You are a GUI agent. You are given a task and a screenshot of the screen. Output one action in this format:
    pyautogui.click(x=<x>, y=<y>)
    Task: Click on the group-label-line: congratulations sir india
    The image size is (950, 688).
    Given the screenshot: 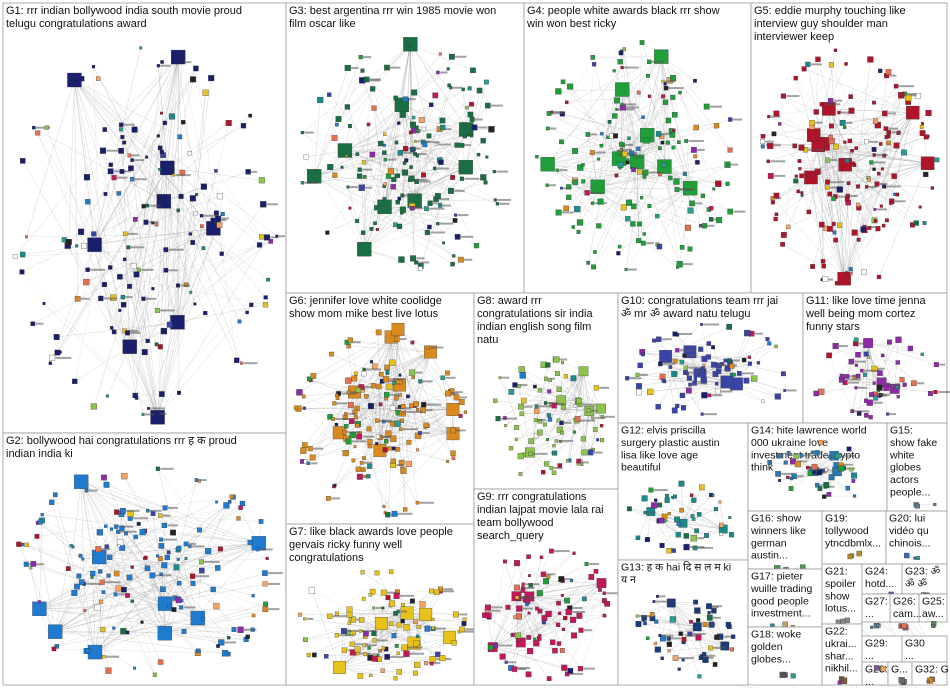 What is the action you would take?
    pyautogui.click(x=535, y=314)
    